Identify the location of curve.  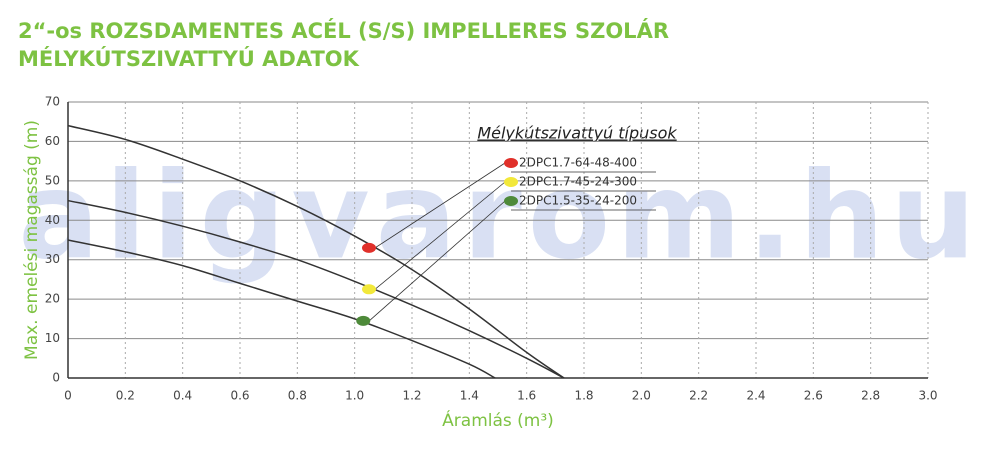
(281, 309).